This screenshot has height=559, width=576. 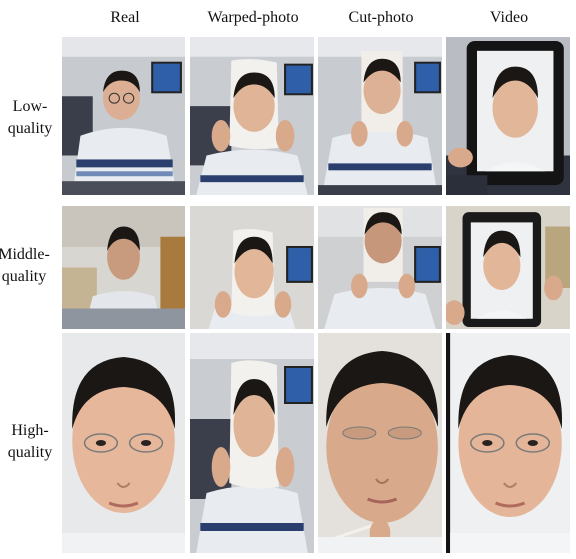 I want to click on row-label-high-quality: High- quality, so click(x=30, y=442).